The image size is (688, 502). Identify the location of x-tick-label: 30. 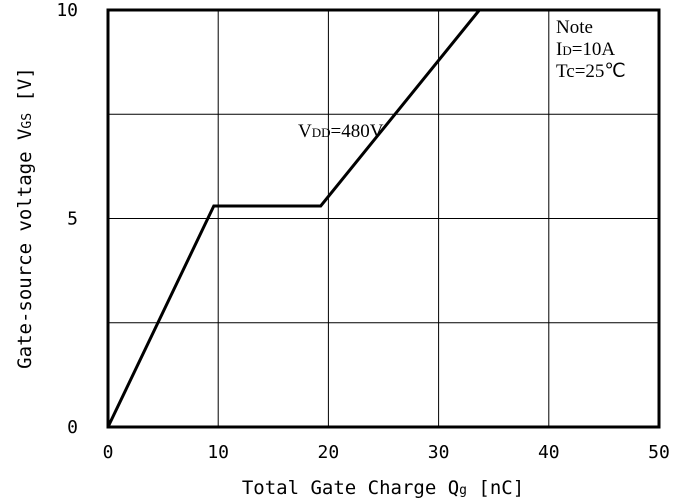
(439, 452).